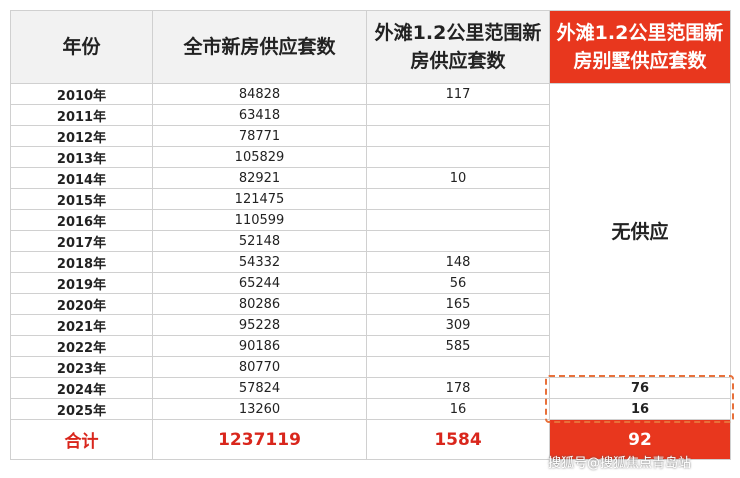 The width and height of the screenshot is (740, 478). What do you see at coordinates (259, 325) in the screenshot?
I see `number-cell: 95228` at bounding box center [259, 325].